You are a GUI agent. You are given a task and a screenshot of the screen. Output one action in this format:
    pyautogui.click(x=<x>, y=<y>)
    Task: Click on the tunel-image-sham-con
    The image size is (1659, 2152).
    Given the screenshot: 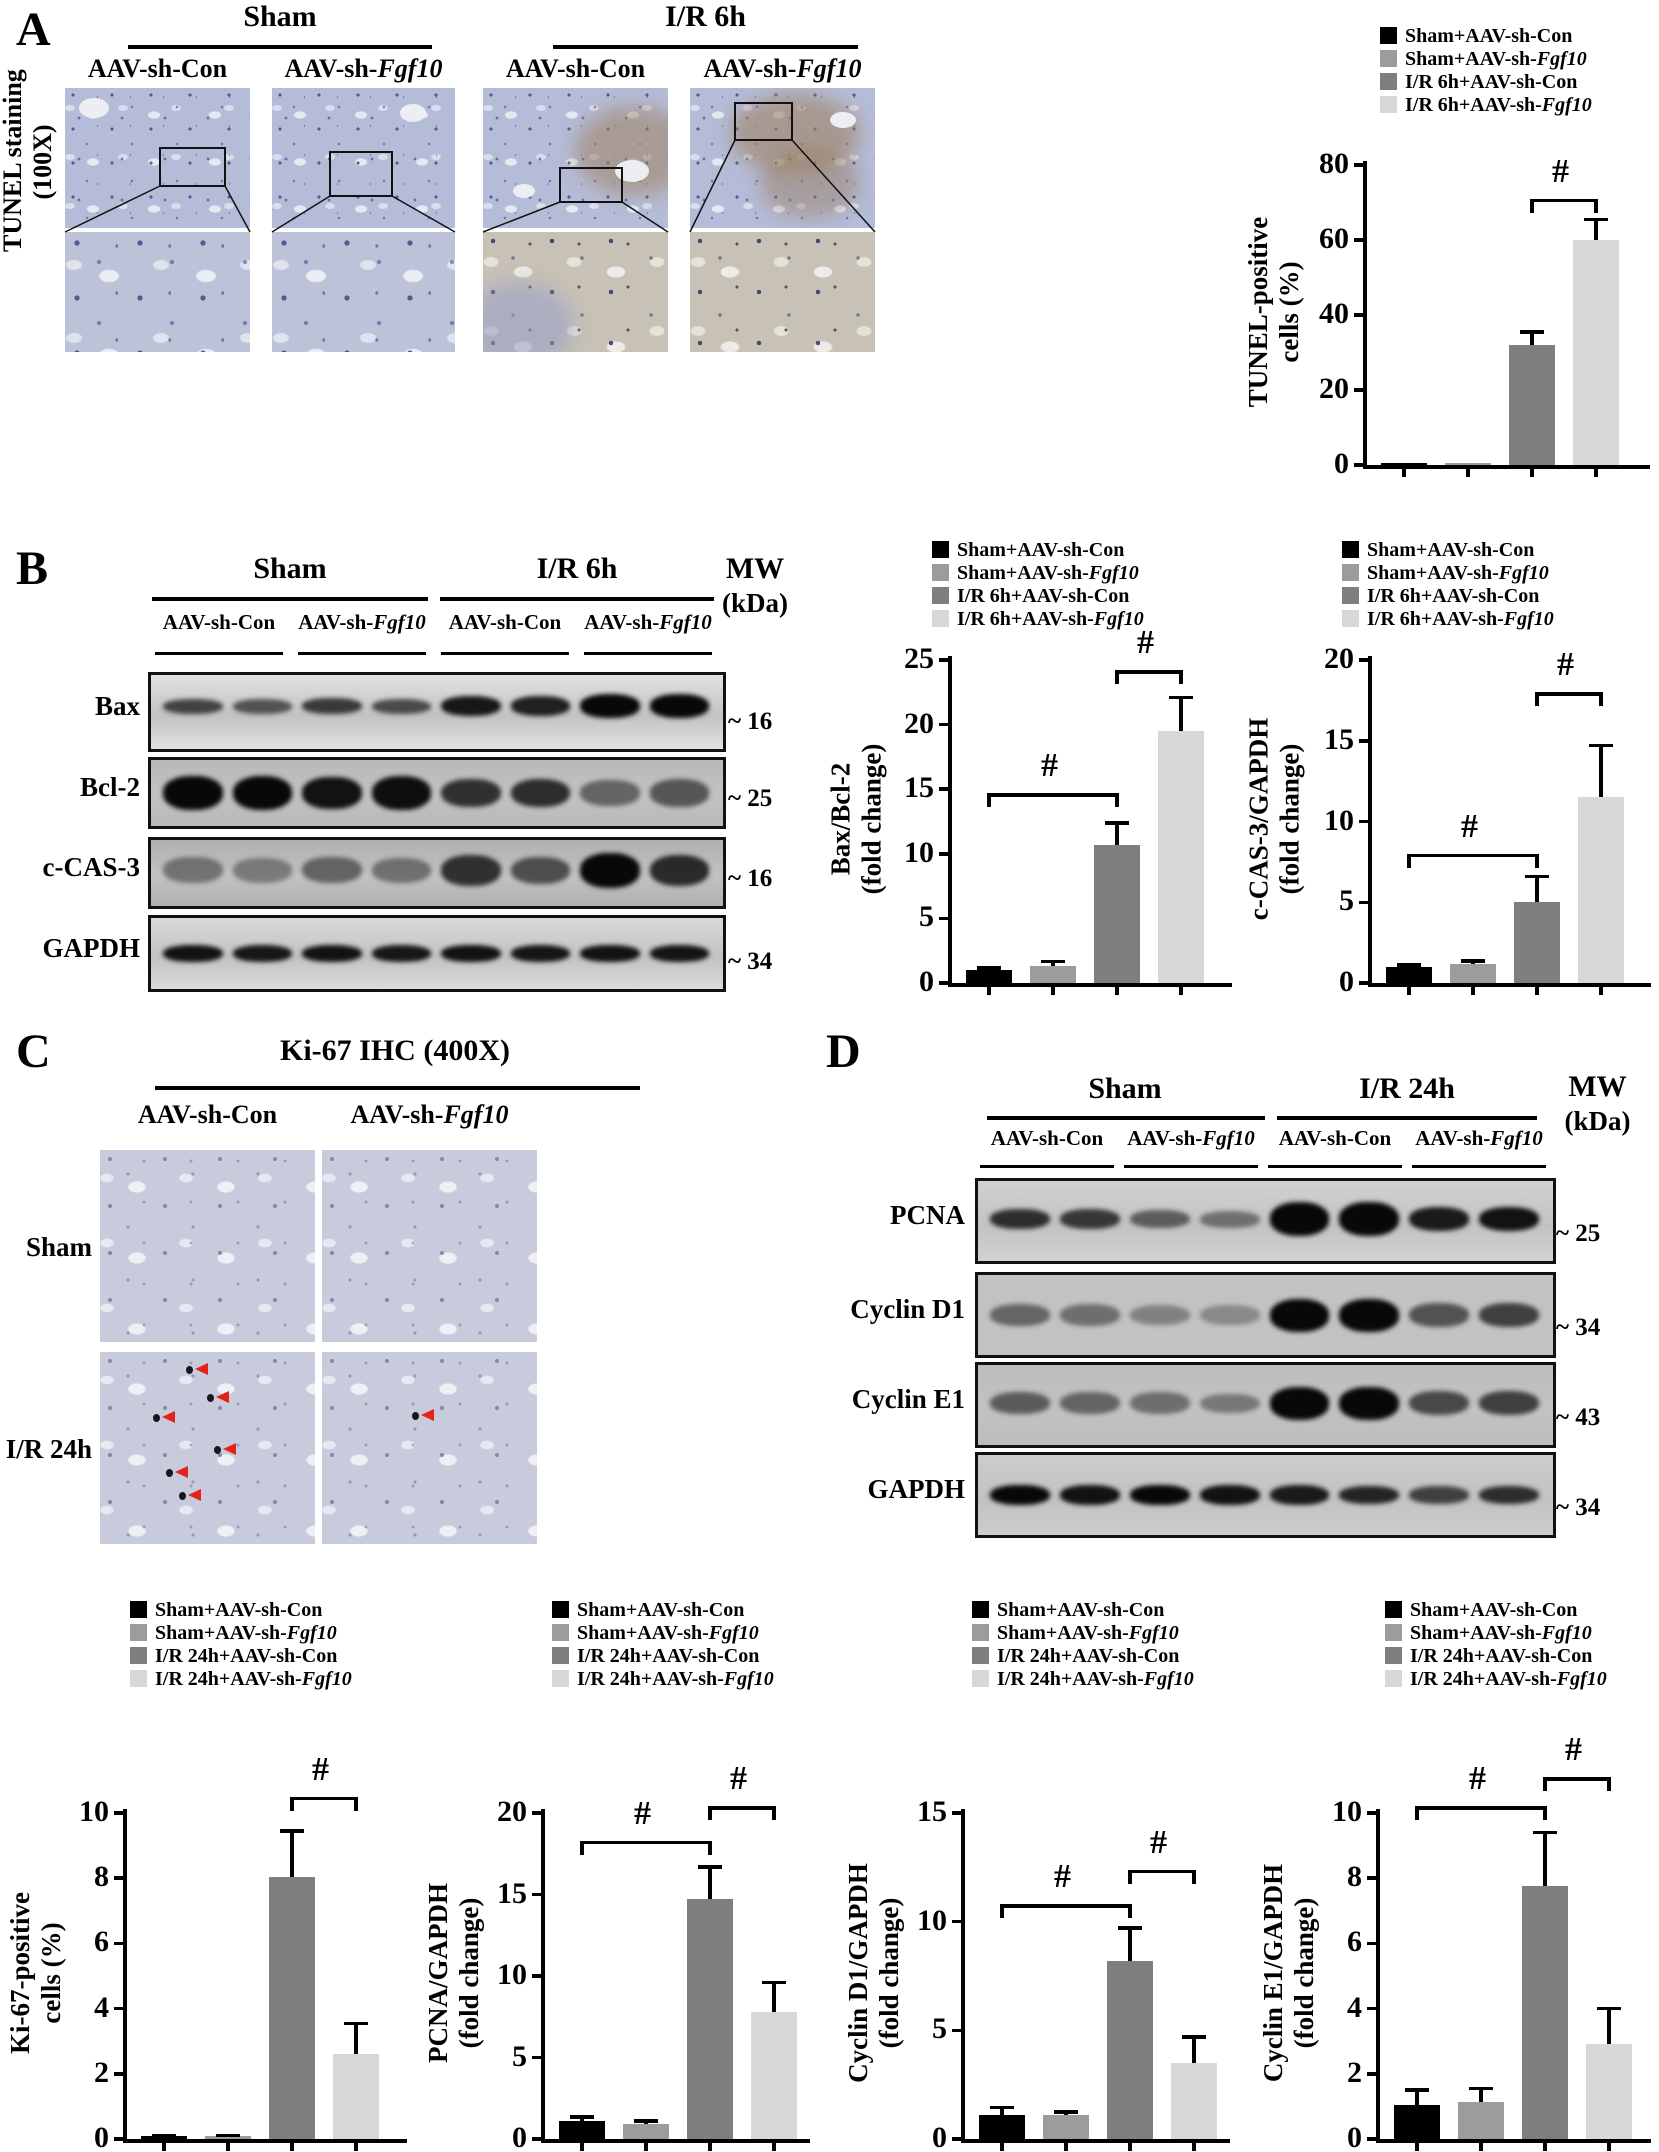 What is the action you would take?
    pyautogui.click(x=157, y=158)
    